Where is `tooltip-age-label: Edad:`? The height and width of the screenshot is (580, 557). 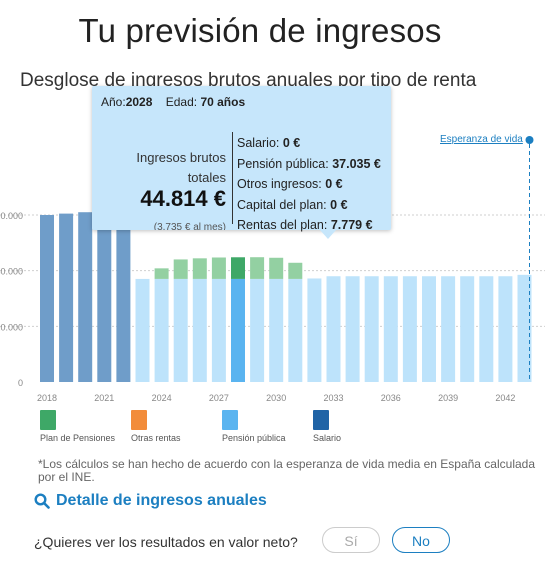
tooltip-age-label: Edad: is located at coordinates (181, 102).